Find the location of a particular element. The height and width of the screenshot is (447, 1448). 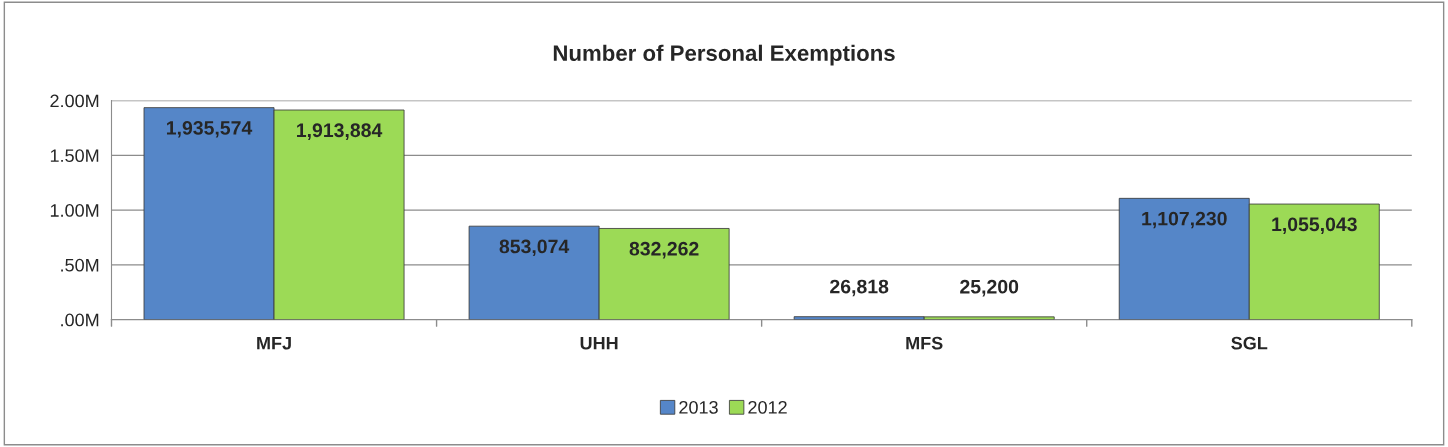

data-label: 26,818 is located at coordinates (859, 288).